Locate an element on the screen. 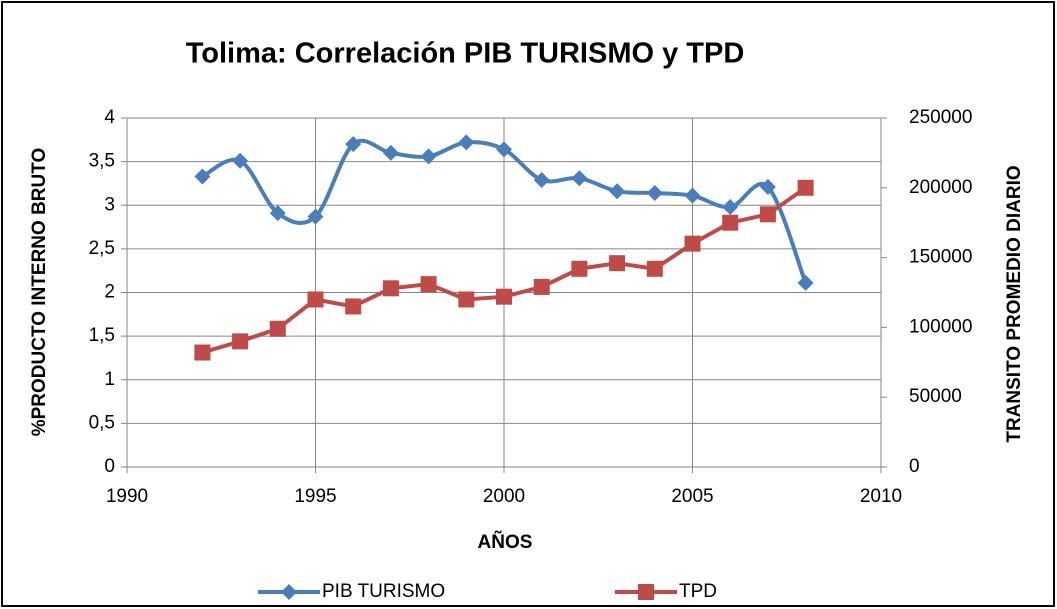 Image resolution: width=1057 pixels, height=609 pixels. y2-tick-label: 100000 is located at coordinates (940, 326).